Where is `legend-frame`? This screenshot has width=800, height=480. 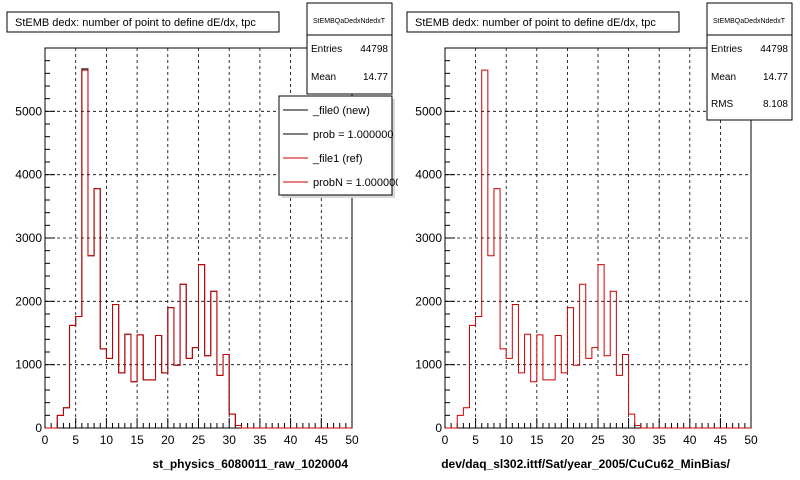
legend-frame is located at coordinates (335, 145).